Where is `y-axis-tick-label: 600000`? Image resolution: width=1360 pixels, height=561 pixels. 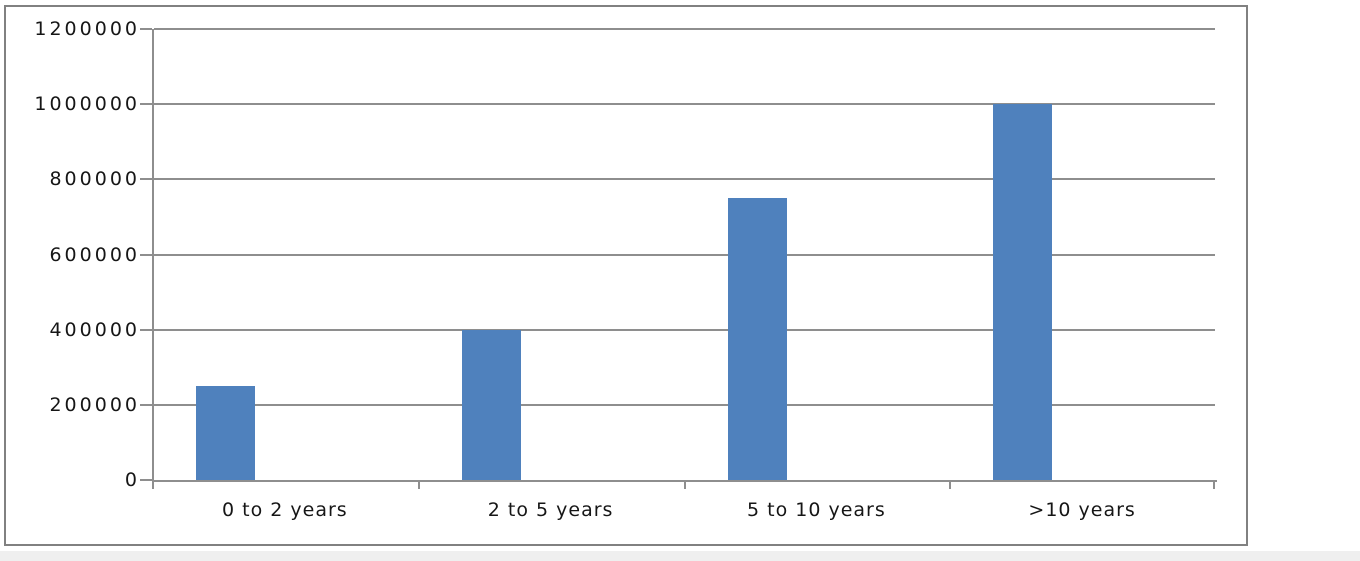 y-axis-tick-label: 600000 is located at coordinates (94, 254).